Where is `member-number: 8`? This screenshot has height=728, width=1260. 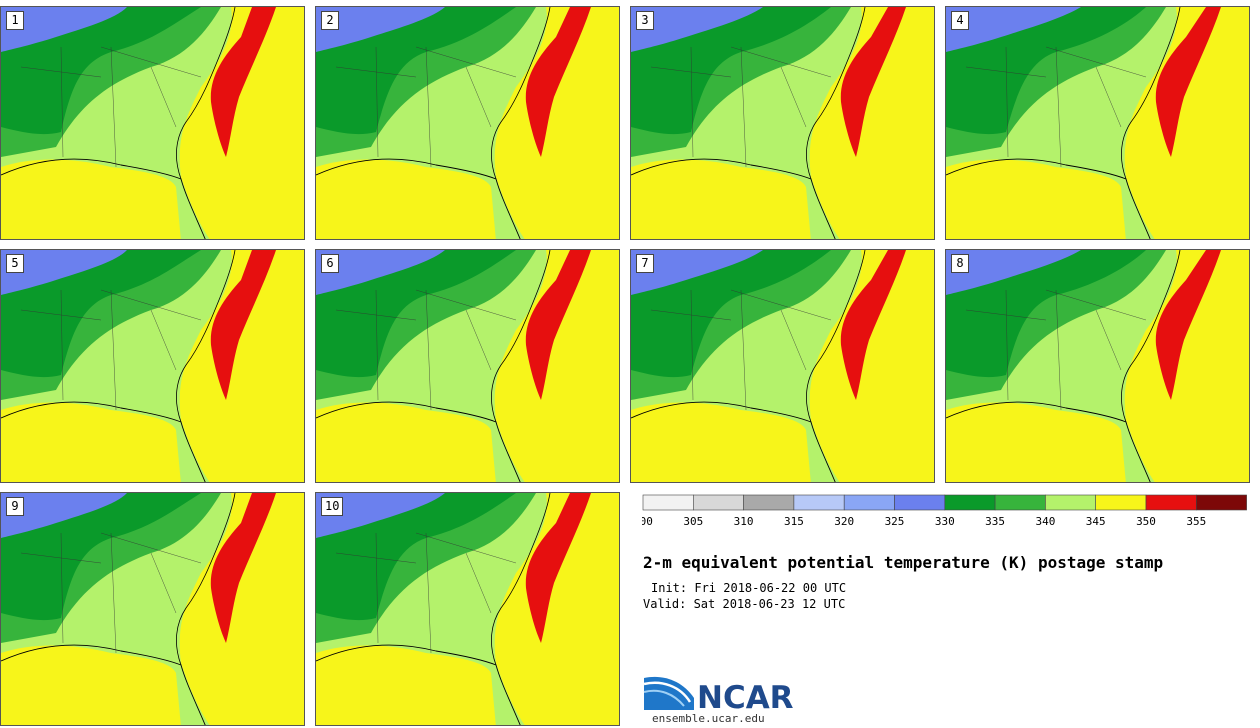 member-number: 8 is located at coordinates (960, 263).